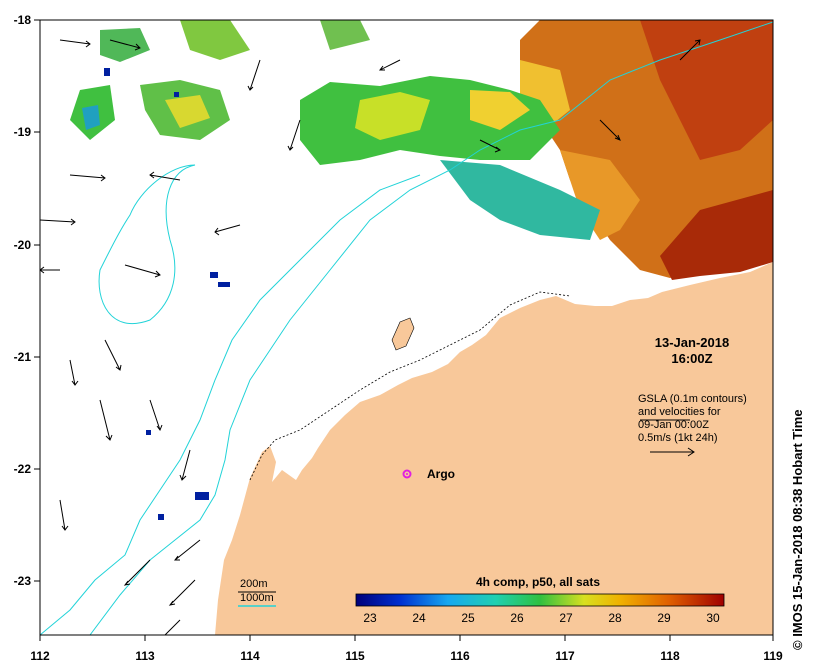  I want to click on lon-label: 115, so click(355, 656).